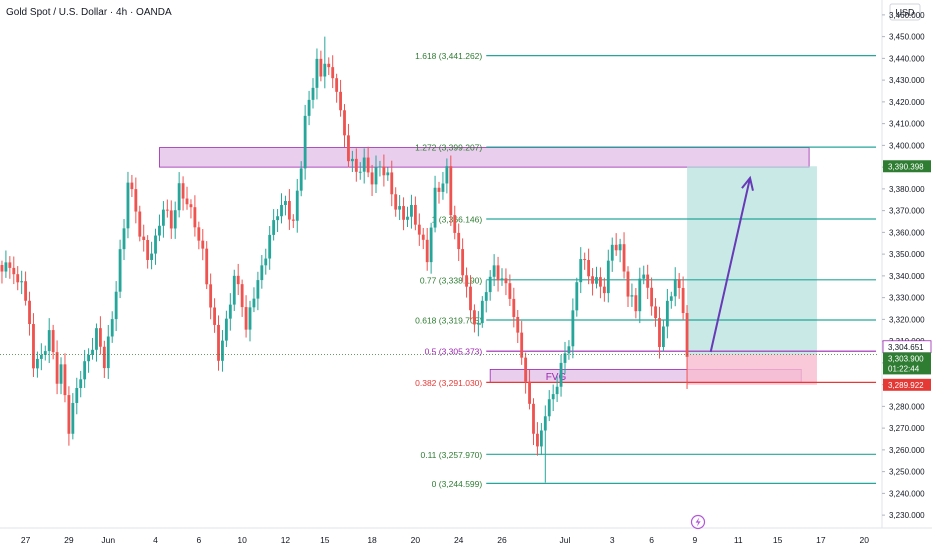 The image size is (932, 555). I want to click on time-axis-panel, so click(466, 539).